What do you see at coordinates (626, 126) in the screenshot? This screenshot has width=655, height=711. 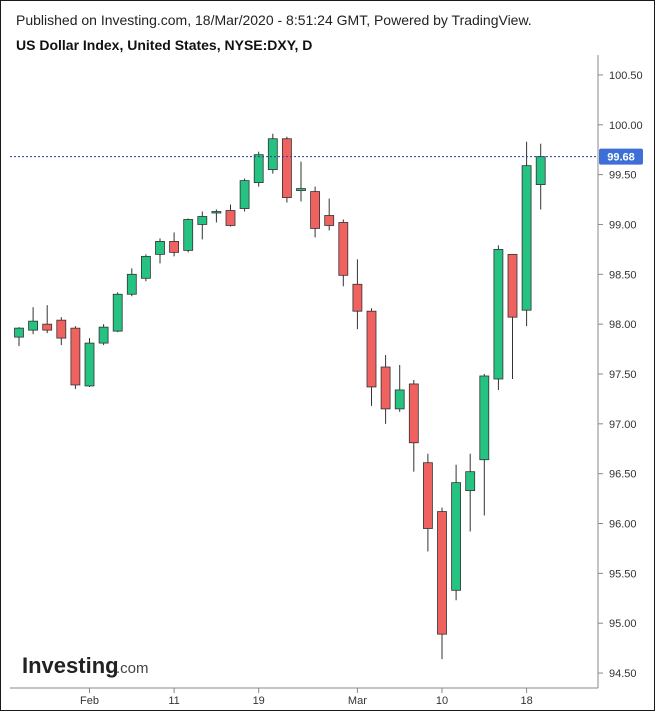 I see `y-tick-label: 100.00` at bounding box center [626, 126].